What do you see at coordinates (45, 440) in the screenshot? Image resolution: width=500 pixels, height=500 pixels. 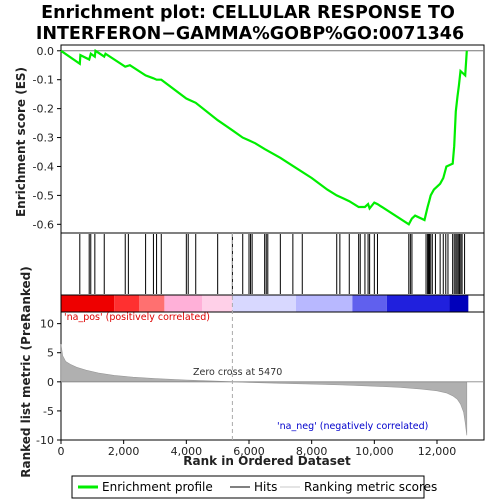 I see `metric-tick-label: -10` at bounding box center [45, 440].